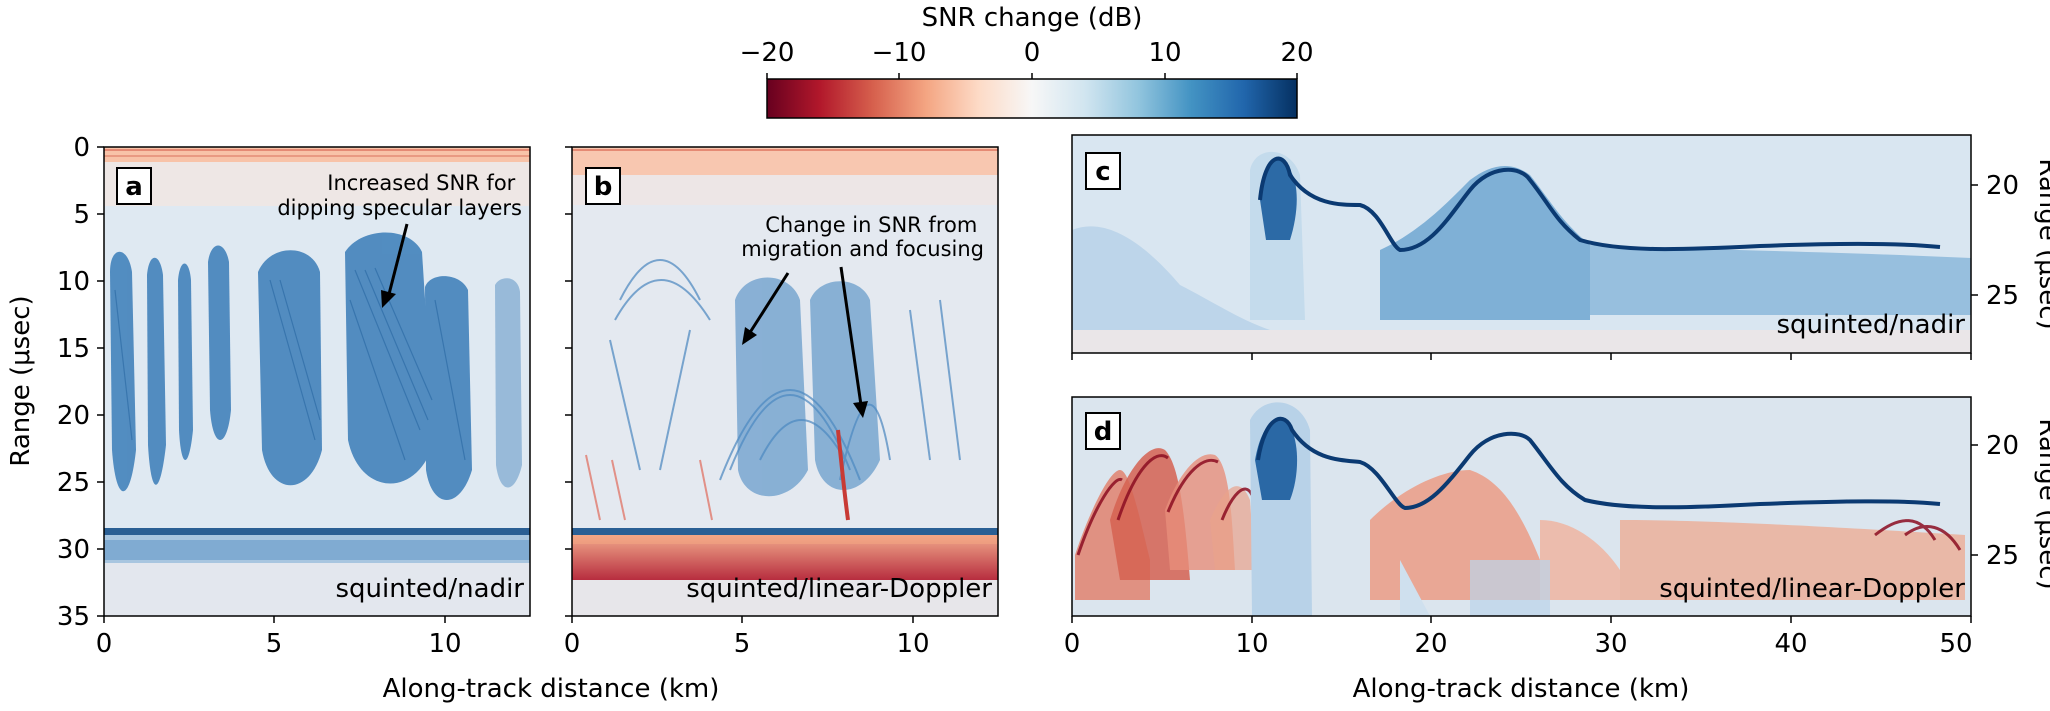  What do you see at coordinates (429, 589) in the screenshot?
I see `panel-a-label: squinted/nadir` at bounding box center [429, 589].